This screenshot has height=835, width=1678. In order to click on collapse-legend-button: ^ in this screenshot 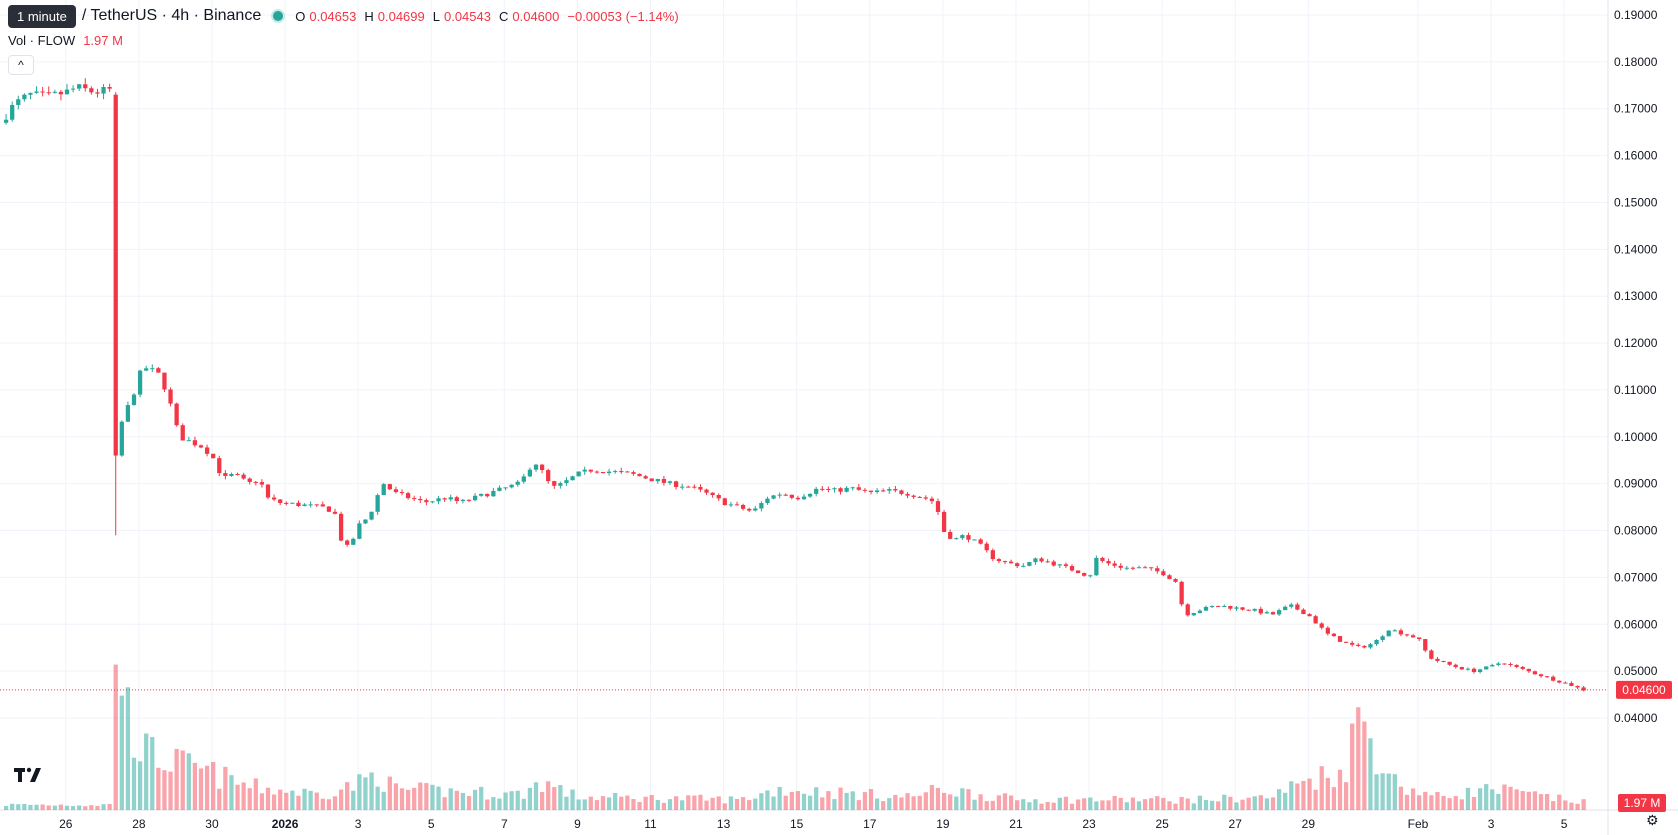, I will do `click(21, 65)`.